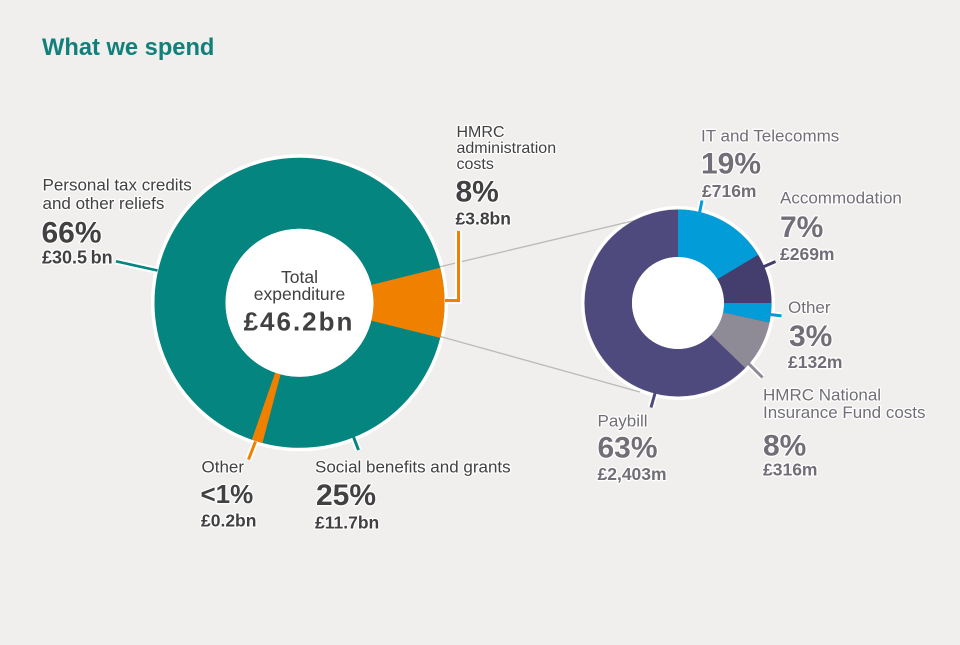 The height and width of the screenshot is (645, 960). Describe the element at coordinates (483, 219) in the screenshot. I see `svg-text: £3.8bn` at that location.